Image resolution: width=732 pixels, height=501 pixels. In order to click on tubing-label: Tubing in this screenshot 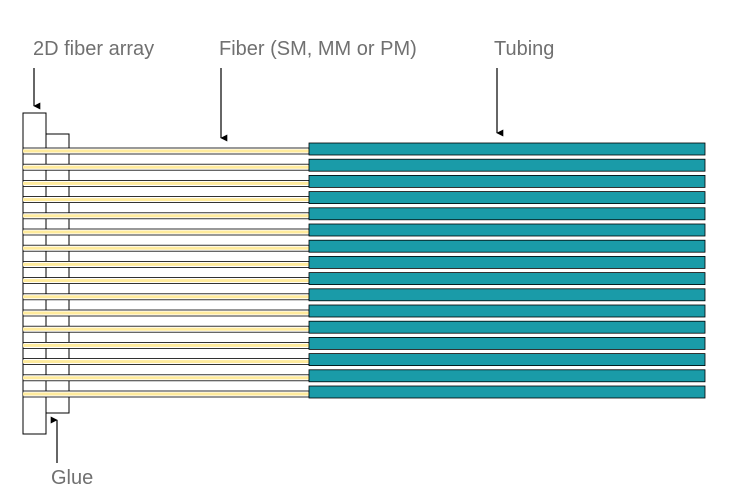, I will do `click(524, 49)`.